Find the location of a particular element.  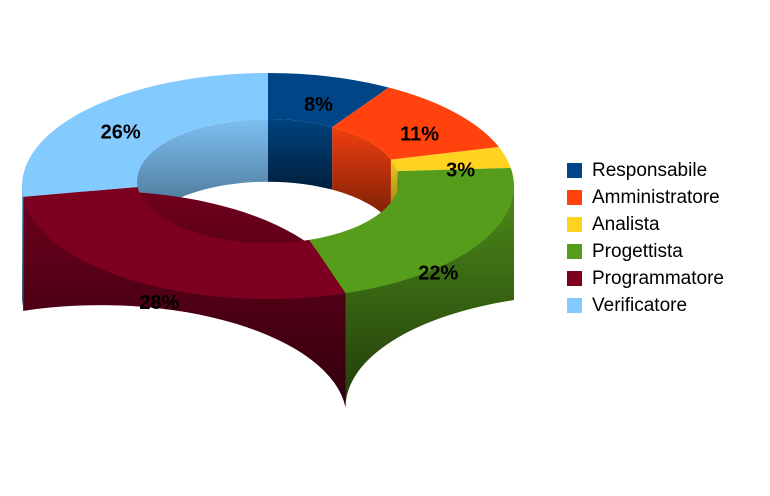

legend-item: Progettista is located at coordinates (645, 251).